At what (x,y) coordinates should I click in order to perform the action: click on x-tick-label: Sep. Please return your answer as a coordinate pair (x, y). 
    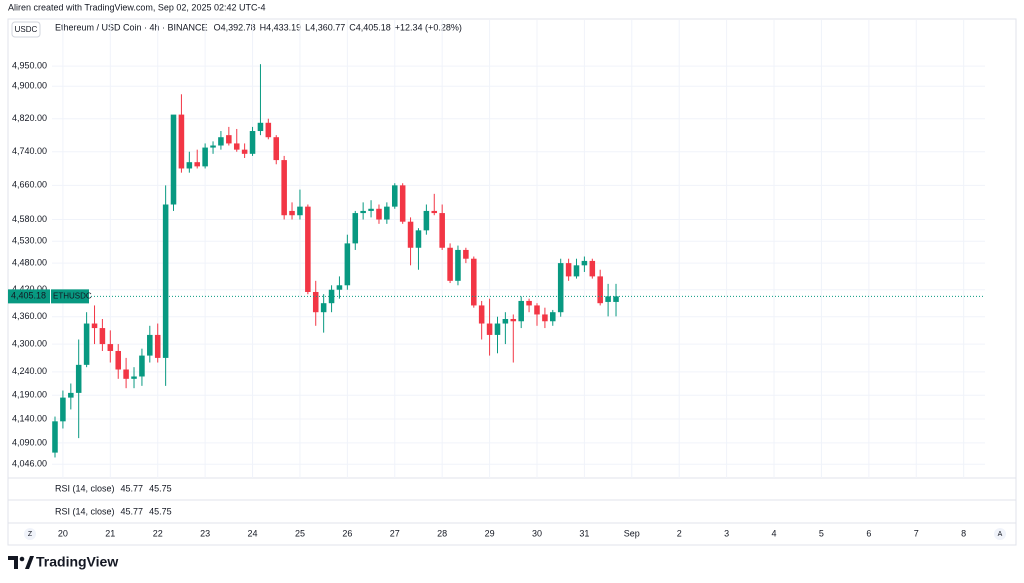
    Looking at the image, I should click on (632, 533).